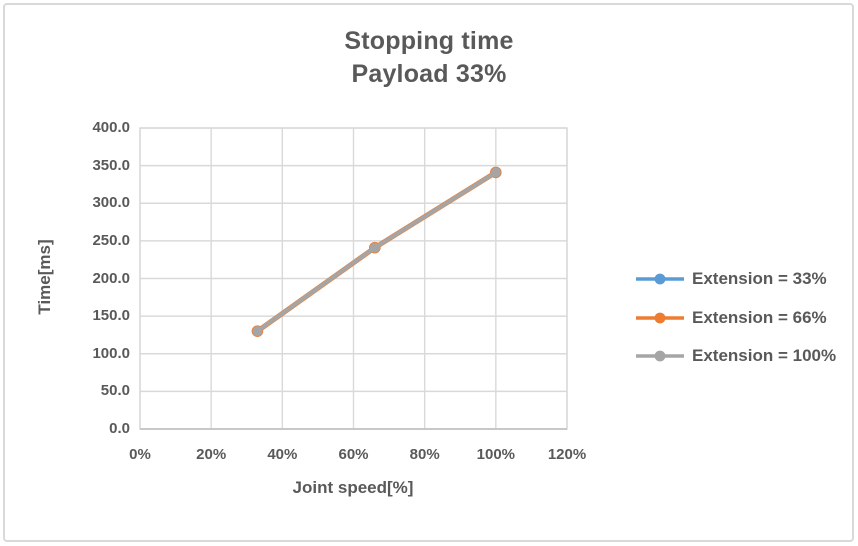 The image size is (858, 546). What do you see at coordinates (759, 279) in the screenshot?
I see `legend-label: Extension = 33%` at bounding box center [759, 279].